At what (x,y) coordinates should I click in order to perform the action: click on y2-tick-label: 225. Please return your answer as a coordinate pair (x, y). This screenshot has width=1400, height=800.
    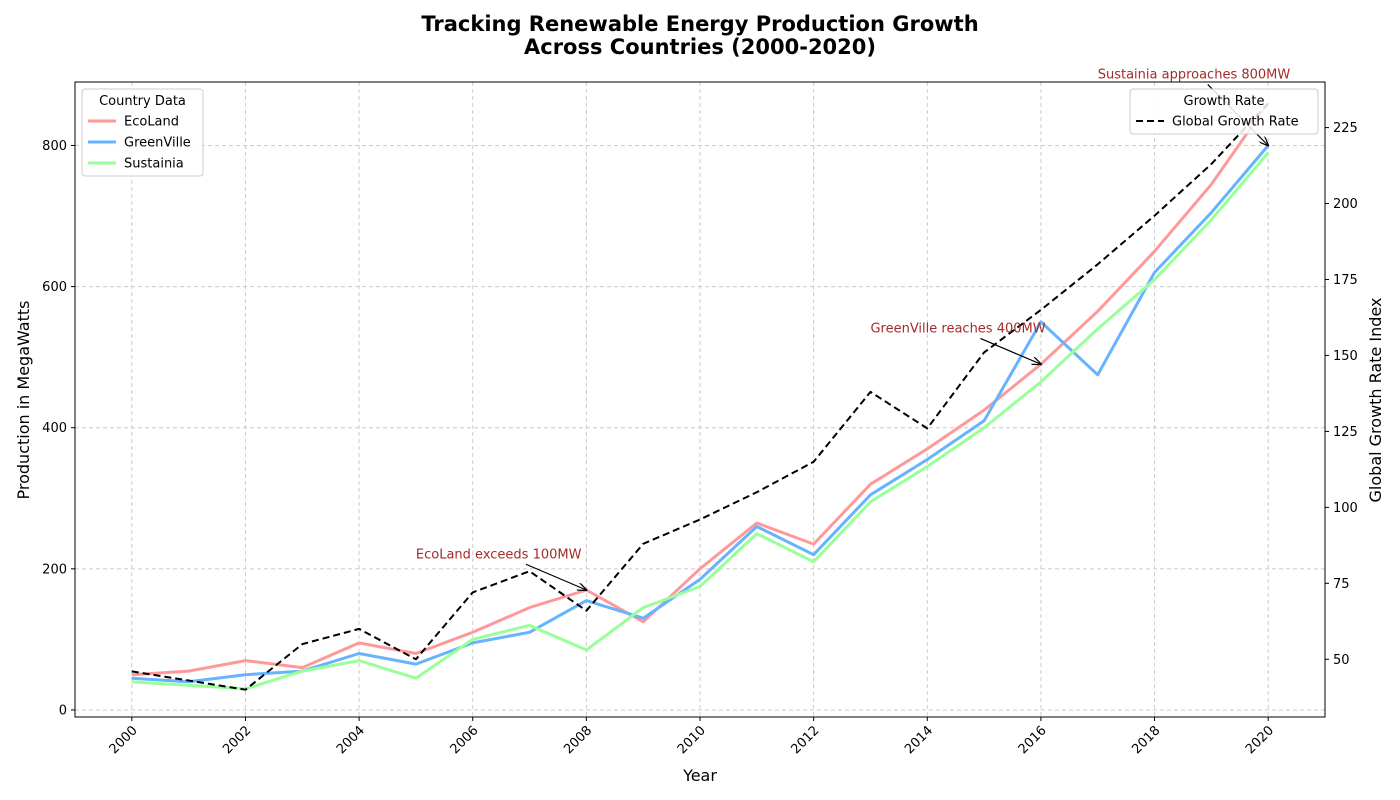
    Looking at the image, I should click on (1345, 128).